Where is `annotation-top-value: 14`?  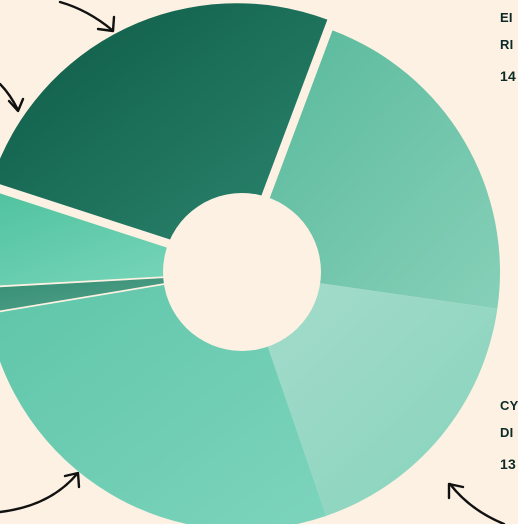 annotation-top-value: 14 is located at coordinates (508, 76).